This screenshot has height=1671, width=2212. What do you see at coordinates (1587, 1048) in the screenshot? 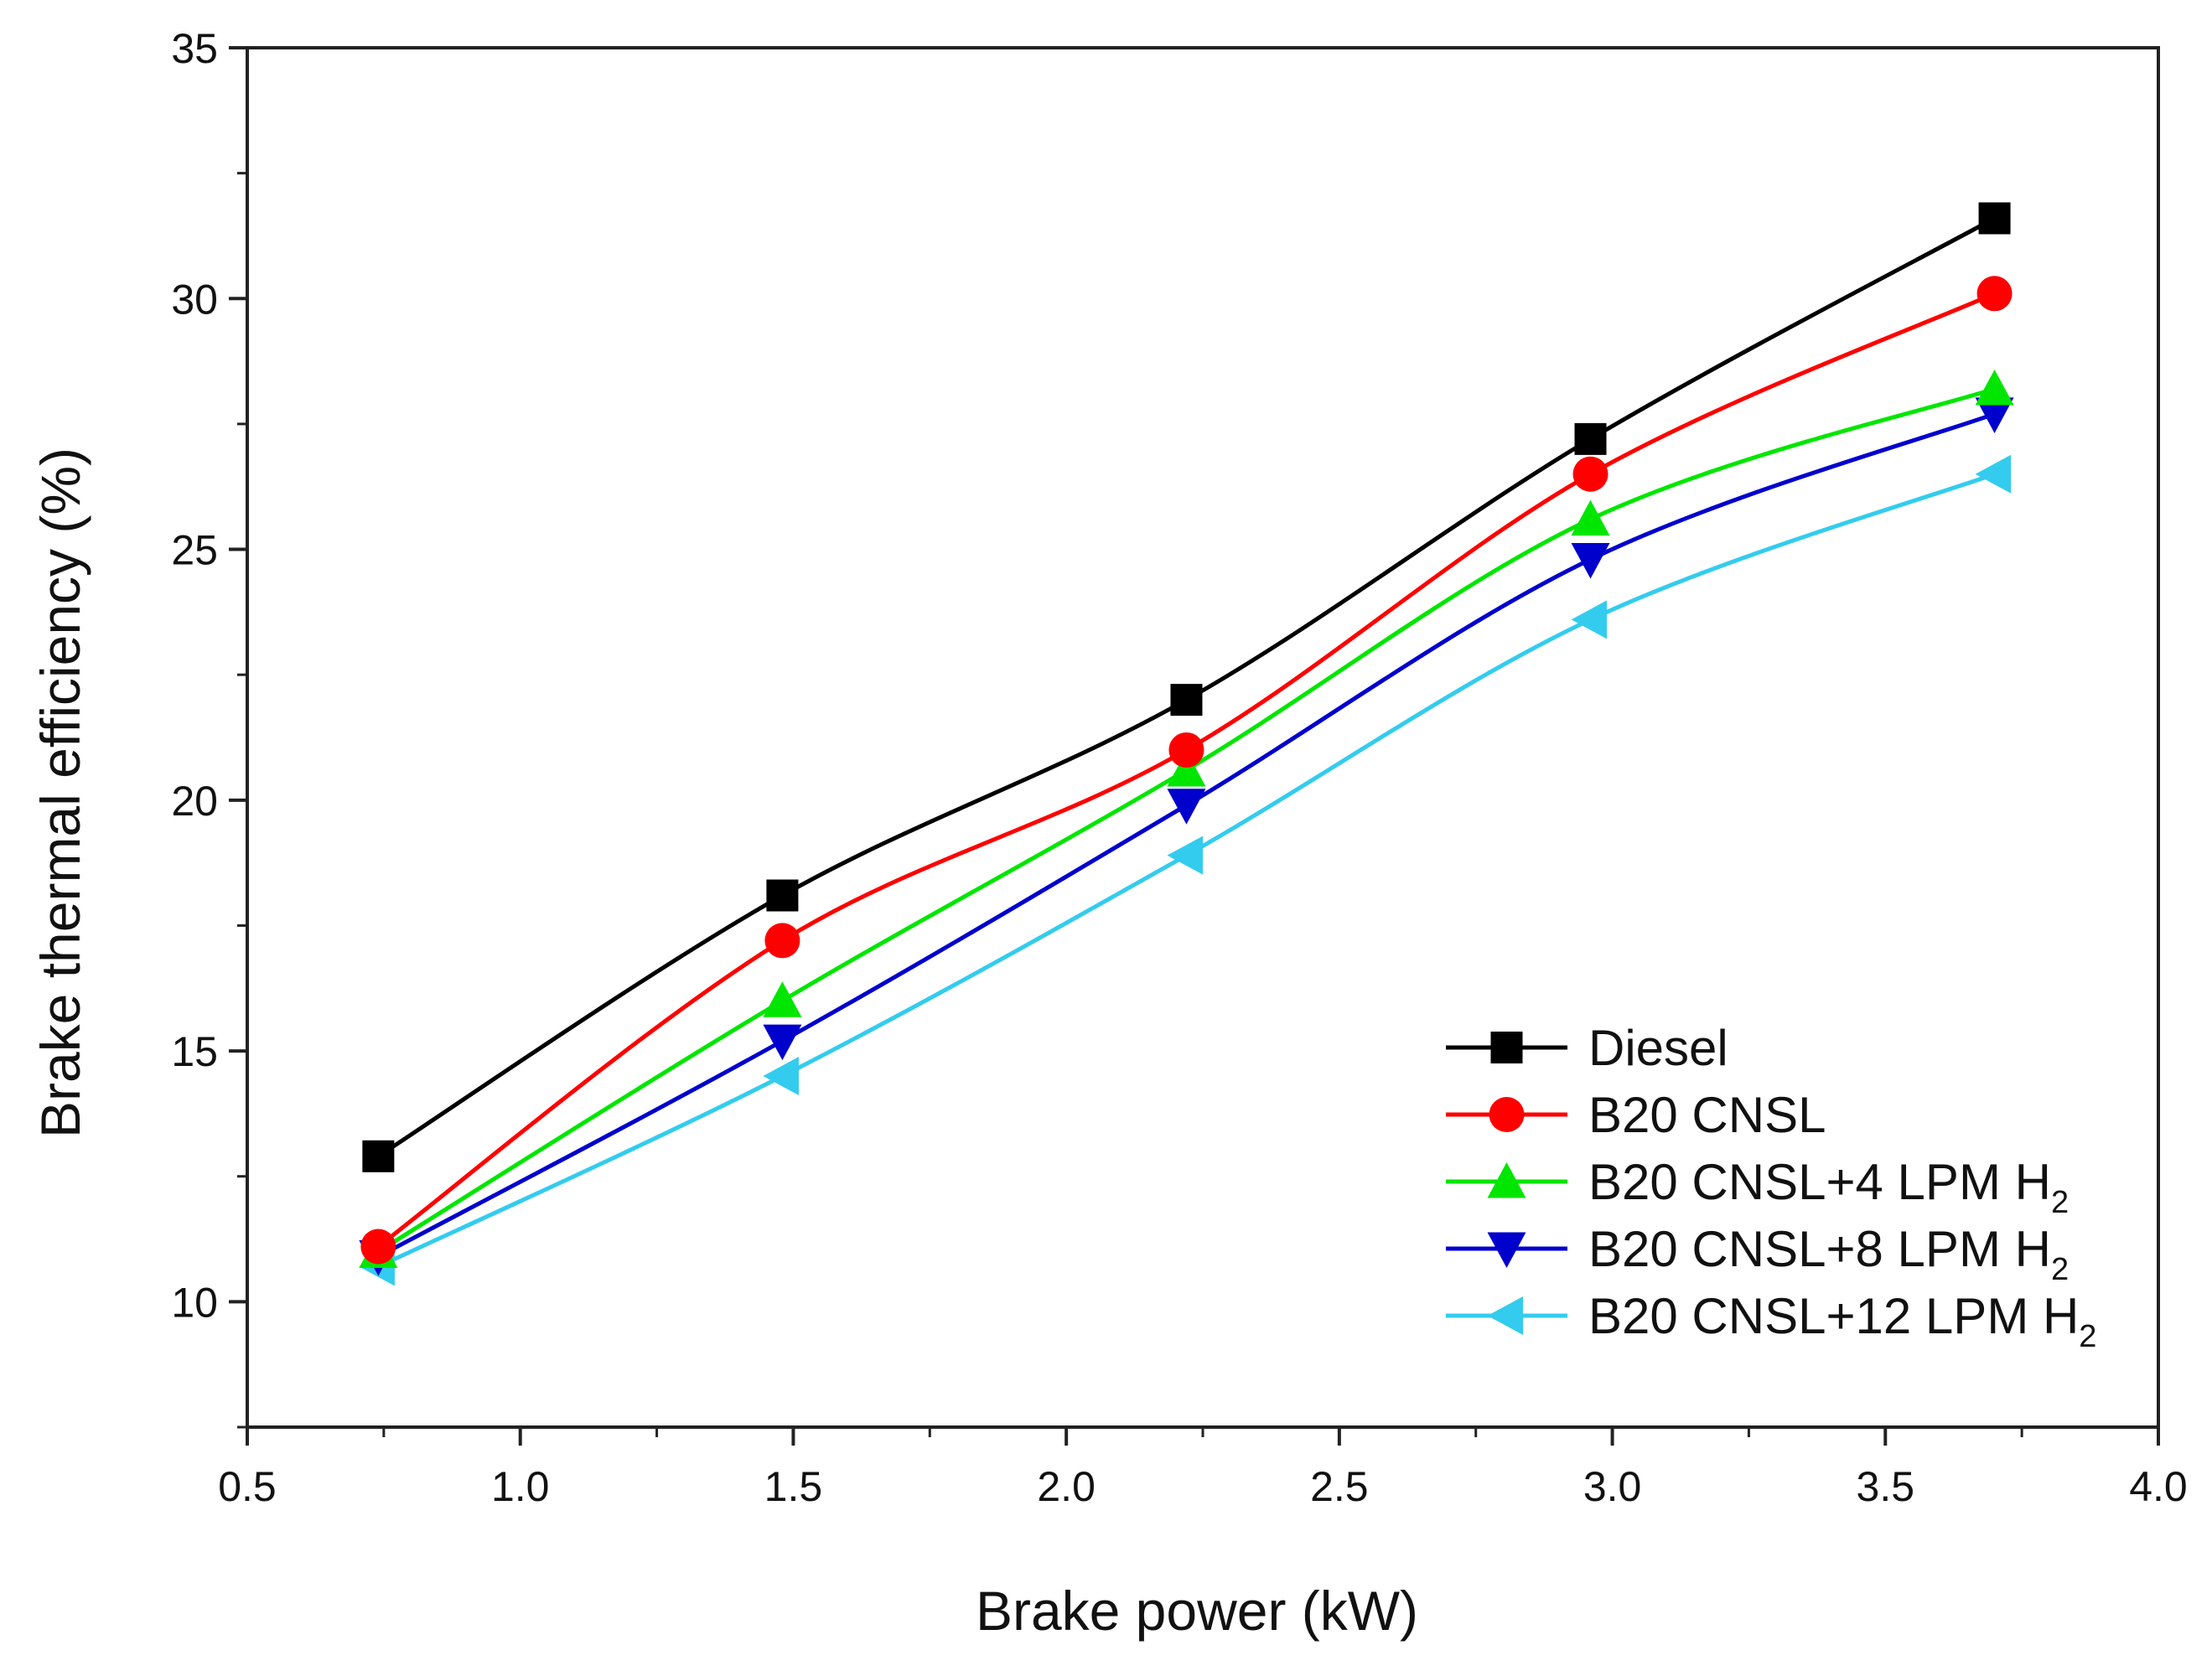
I see `legend-item-0: Diesel` at bounding box center [1587, 1048].